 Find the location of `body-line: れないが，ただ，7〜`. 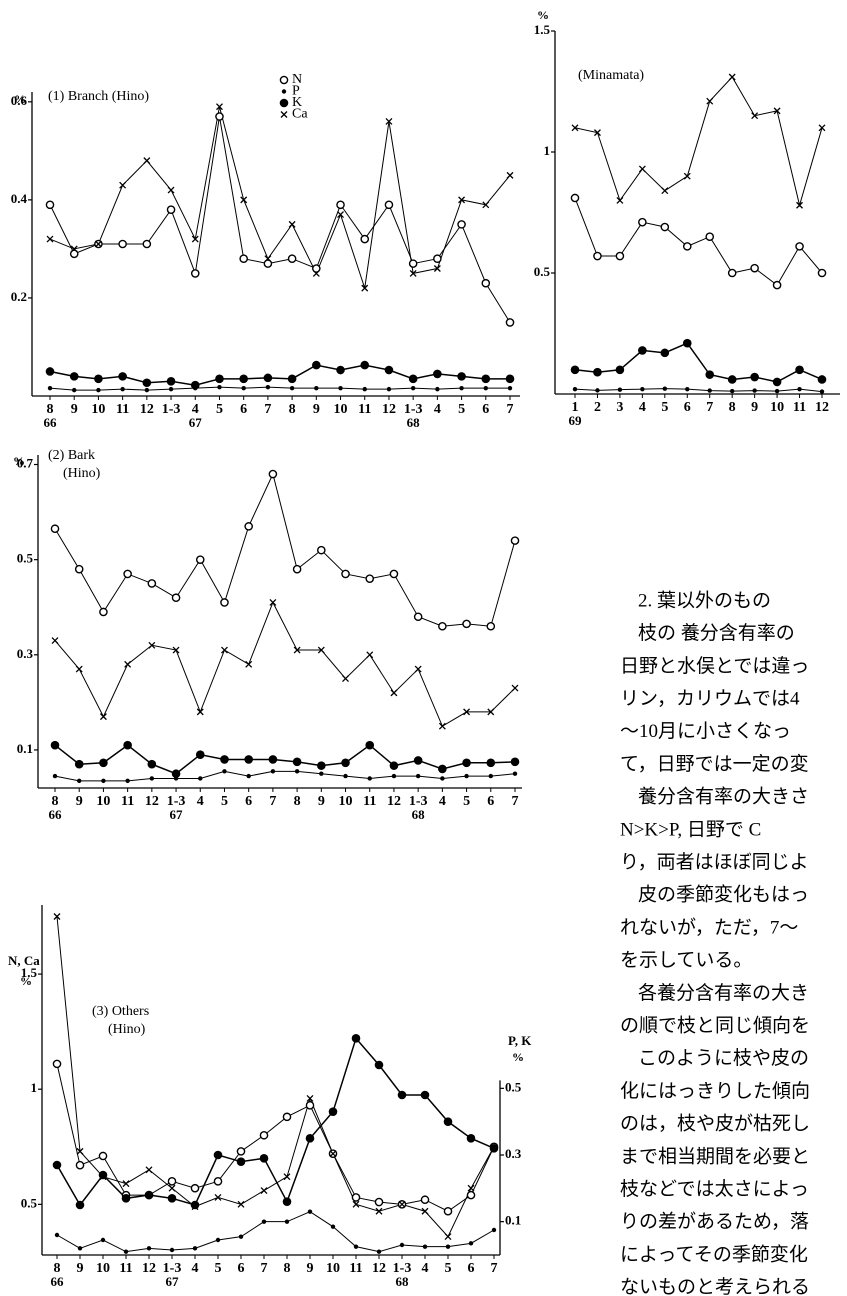

body-line: れないが，ただ，7〜 is located at coordinates (709, 927).